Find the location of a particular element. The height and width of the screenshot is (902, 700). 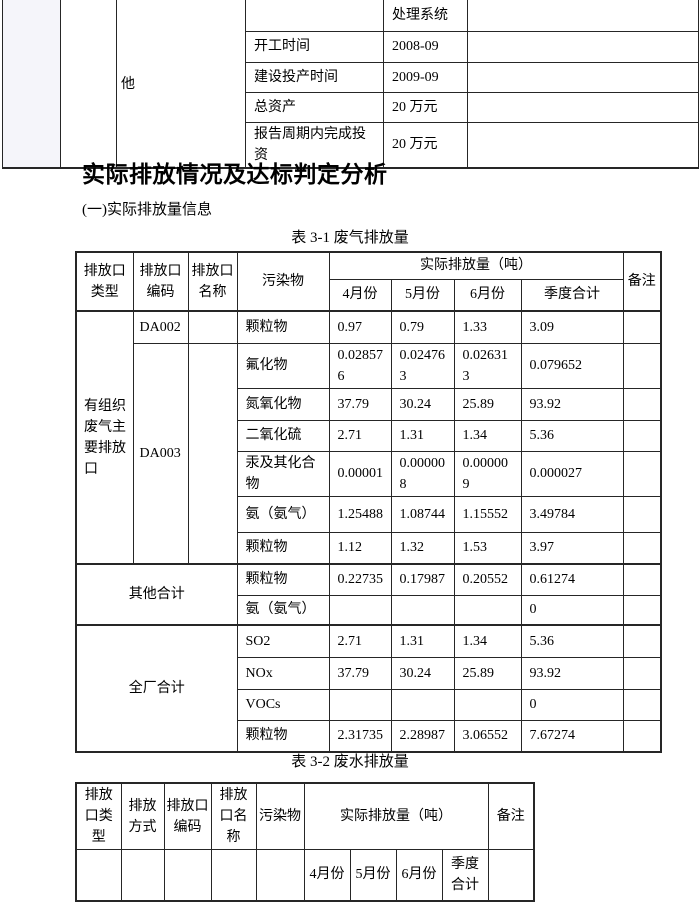

section-title: 实际排放情况及达标判定分析 is located at coordinates (235, 174).